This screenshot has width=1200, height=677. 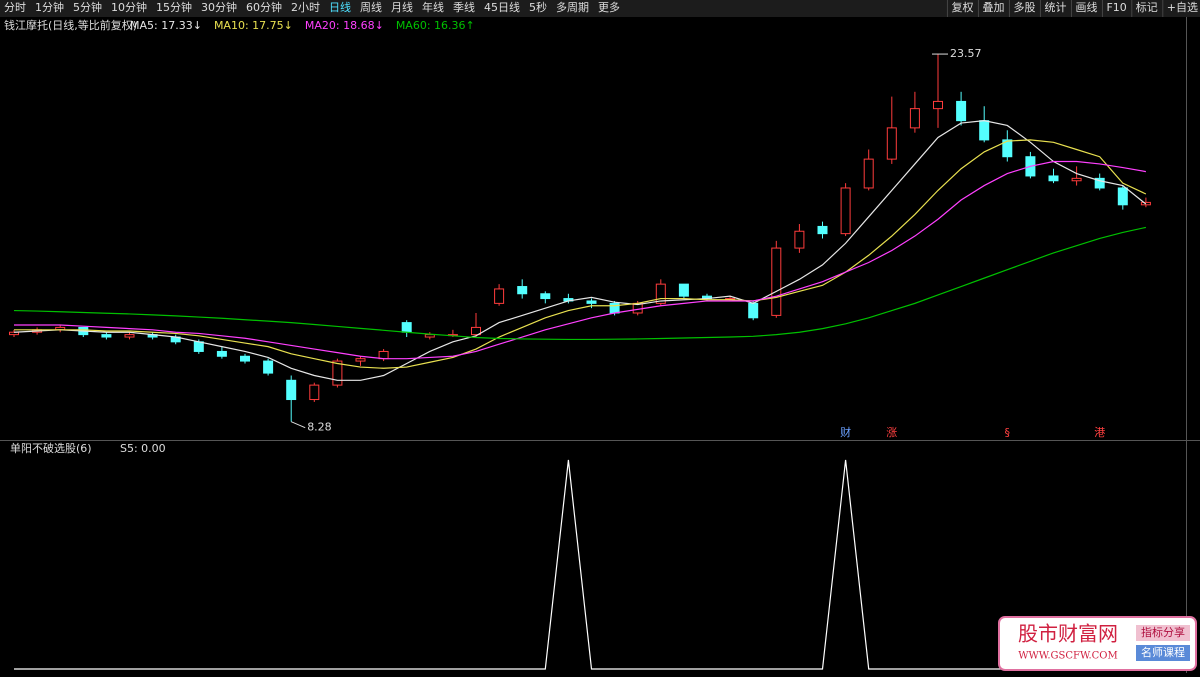 I want to click on watermark: 股市财富网 WWW.GSCFW.COM 指标分享 名师课程, so click(x=1097, y=643).